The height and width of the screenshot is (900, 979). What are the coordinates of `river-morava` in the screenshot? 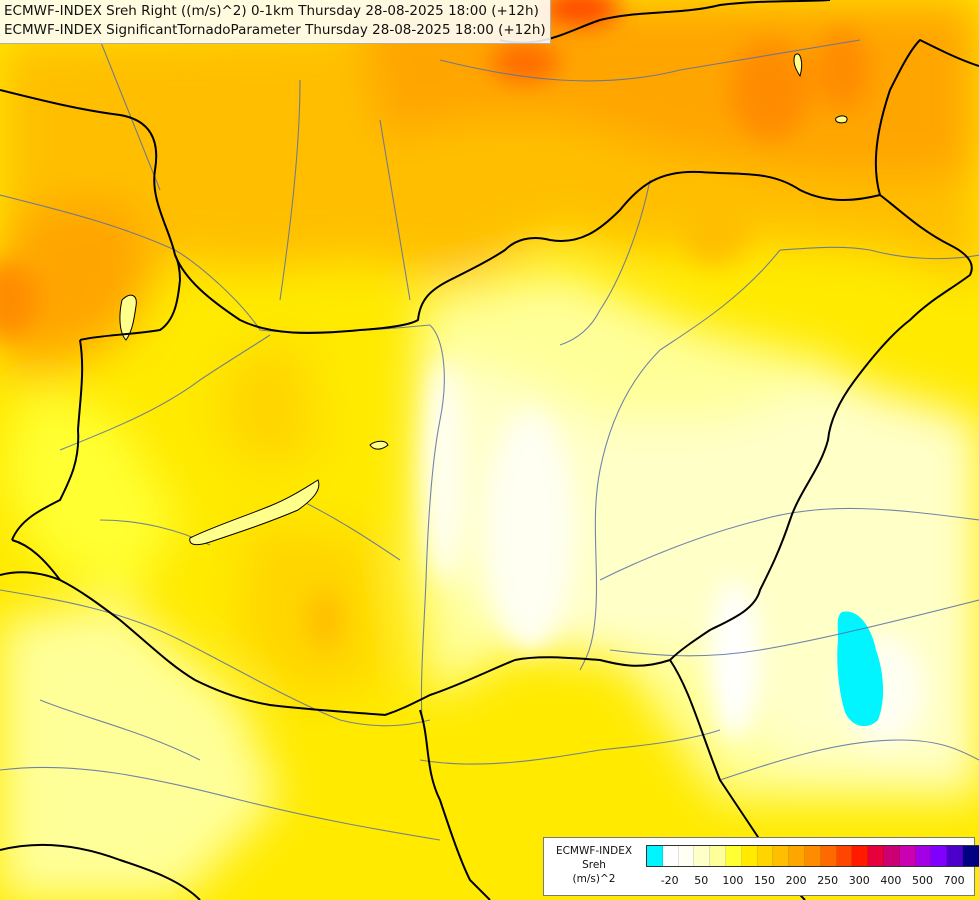 It's located at (130, 115).